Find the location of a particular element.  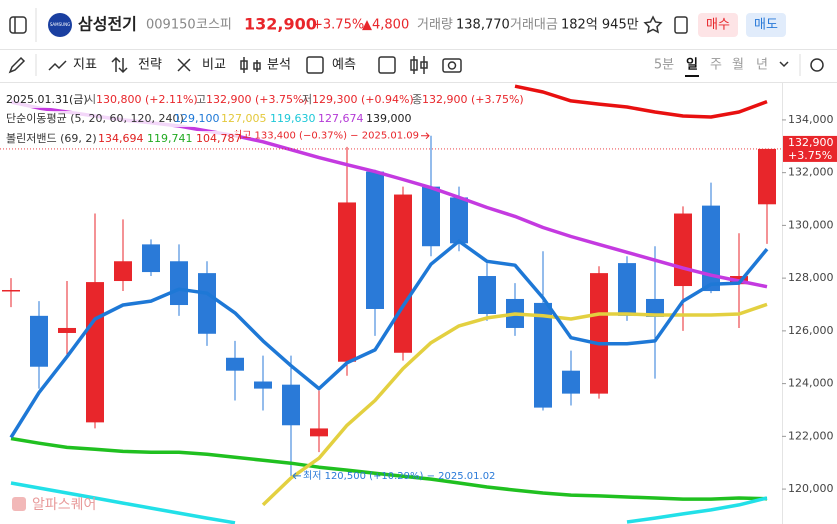

watermark: 알파스퀘어 is located at coordinates (64, 505).